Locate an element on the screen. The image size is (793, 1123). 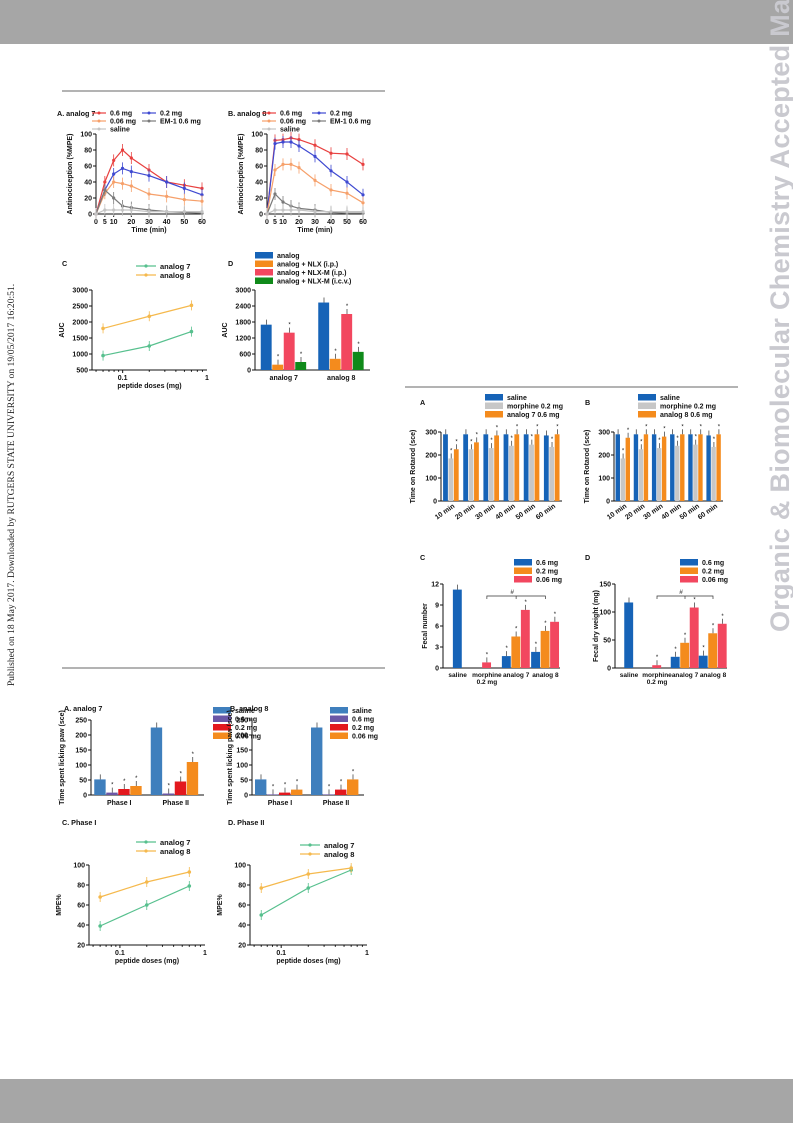
figA1-legend-label: EM-1 0.6 mg is located at coordinates (180, 122).